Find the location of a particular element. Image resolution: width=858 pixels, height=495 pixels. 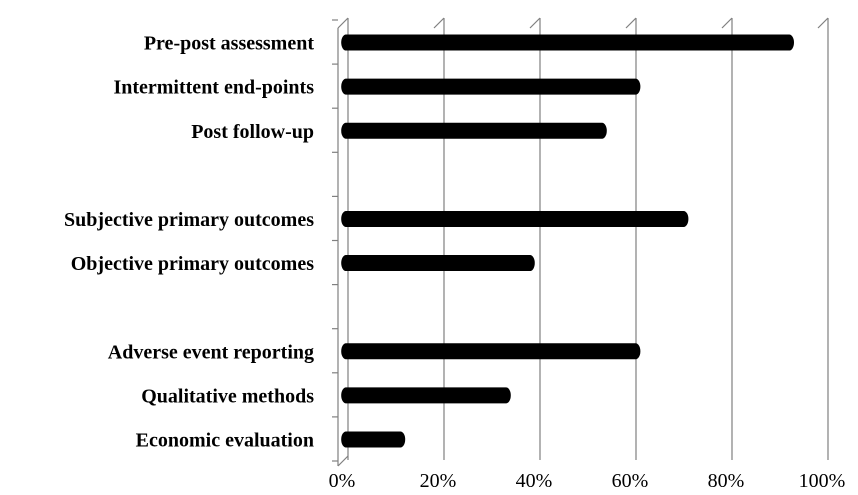

x-tick-label: 0% is located at coordinates (342, 481).